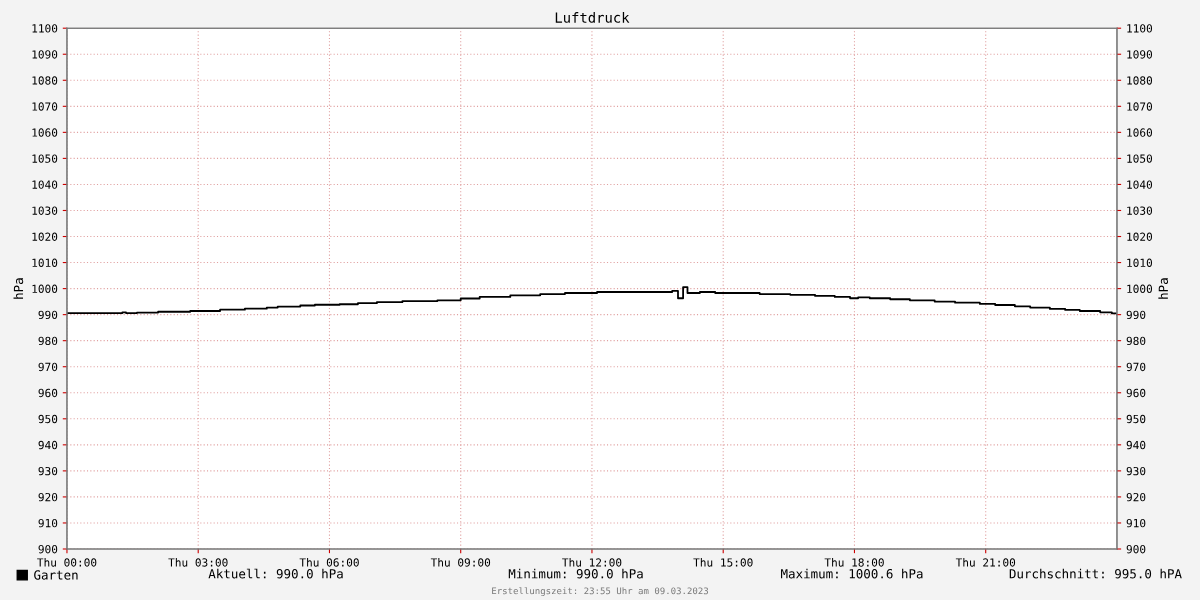 The image size is (1200, 600). Describe the element at coordinates (48, 445) in the screenshot. I see `y-tick-label: 940` at that location.